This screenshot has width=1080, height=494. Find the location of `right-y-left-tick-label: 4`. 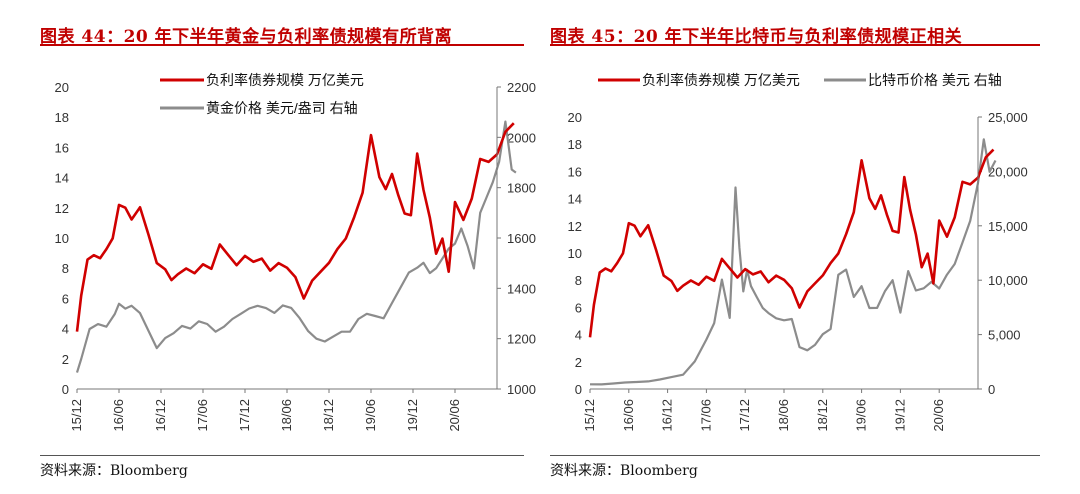

right-y-left-tick-label: 4 is located at coordinates (578, 335).